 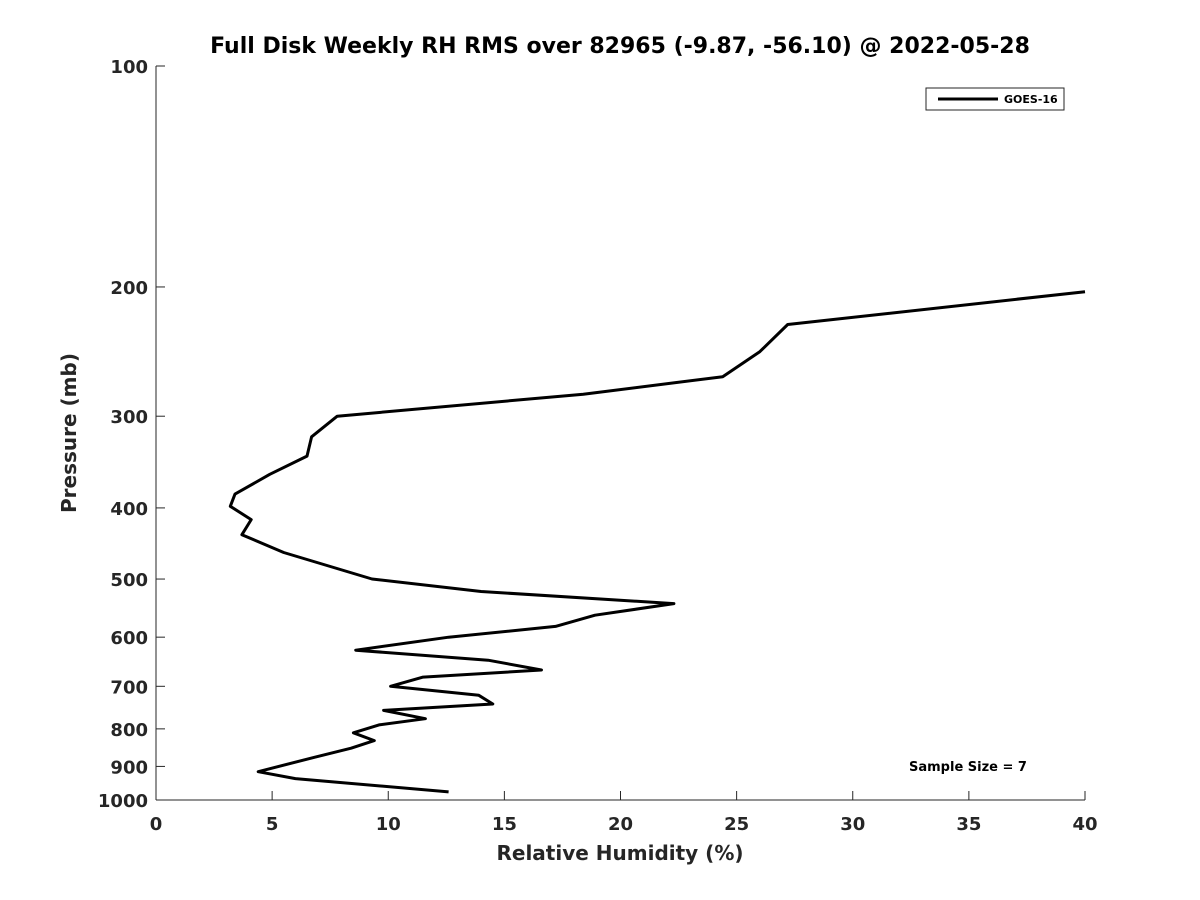 What do you see at coordinates (131, 434) in the screenshot?
I see `y-ticks: 100 200 300 400 500 600 700 800 900 1000` at bounding box center [131, 434].